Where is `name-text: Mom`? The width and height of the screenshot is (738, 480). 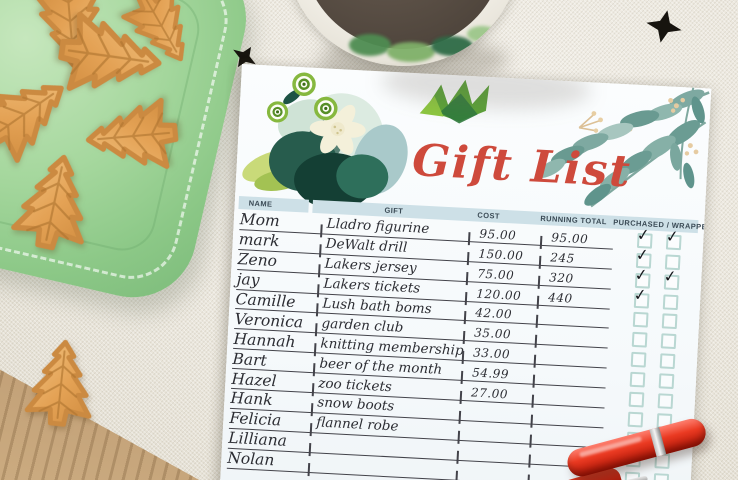
name-text: Mom is located at coordinates (260, 220).